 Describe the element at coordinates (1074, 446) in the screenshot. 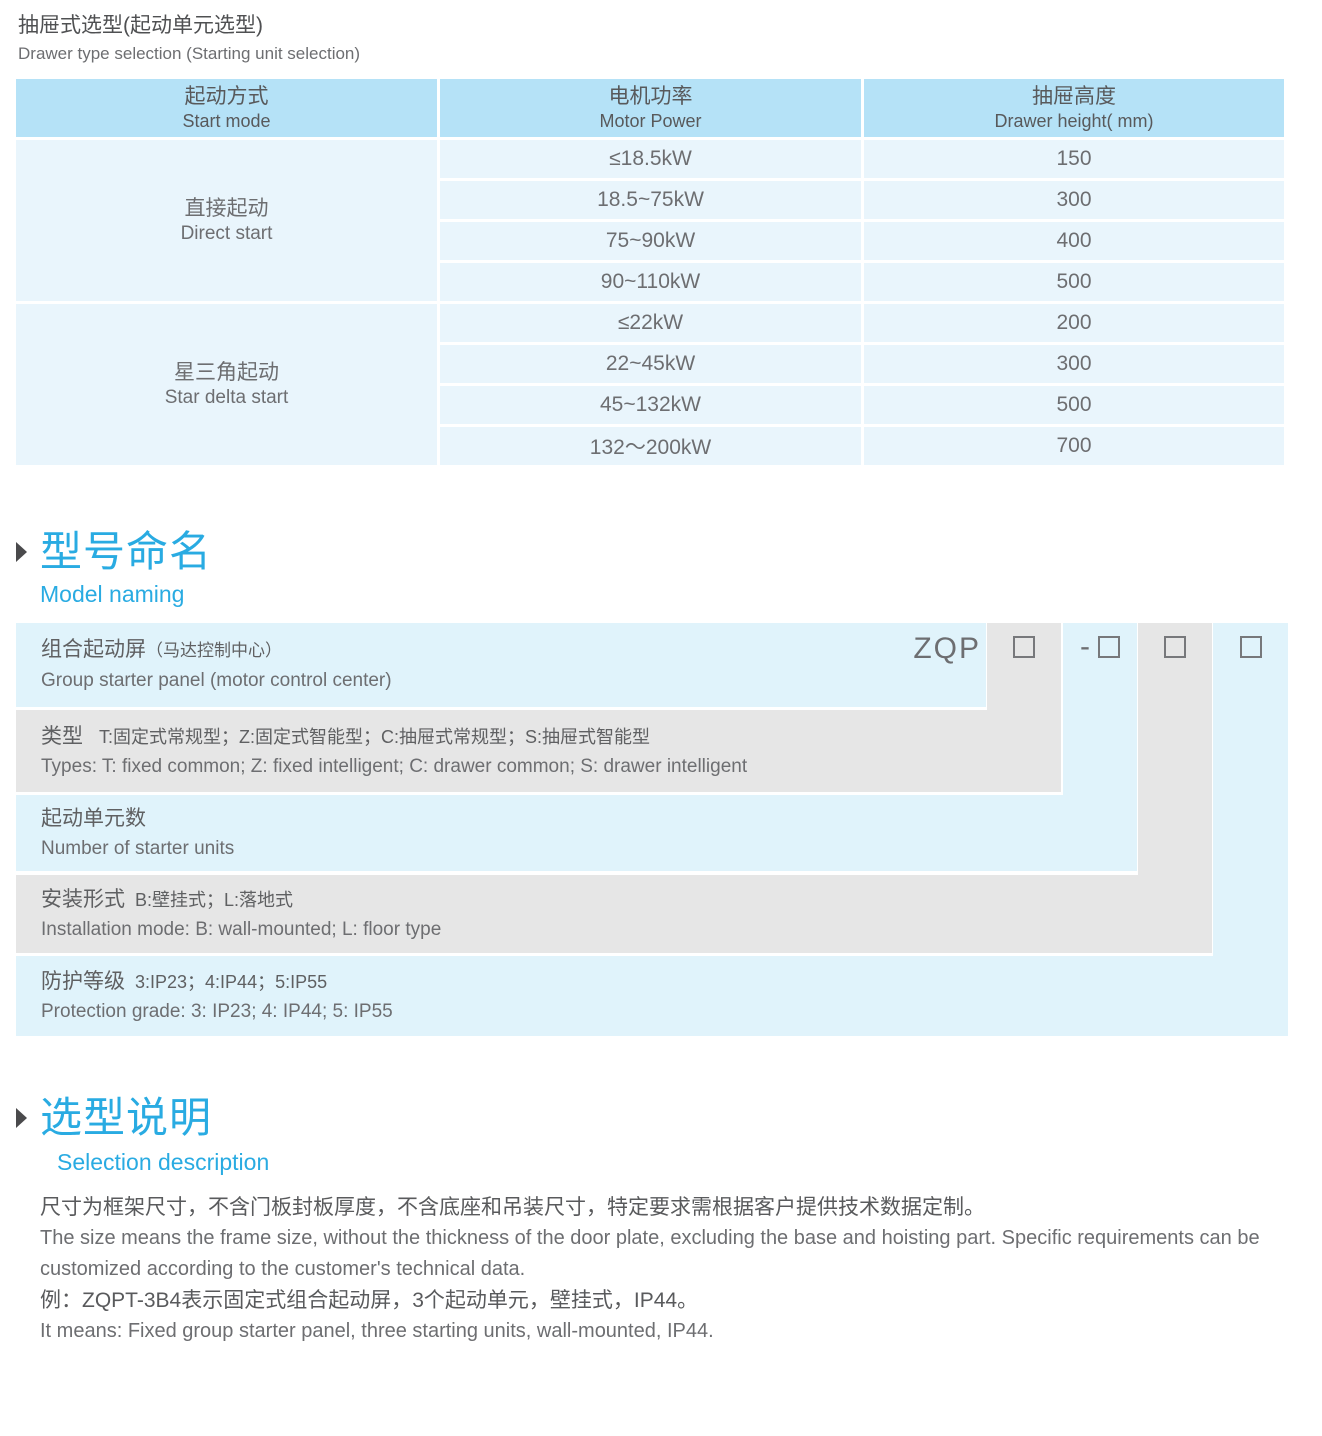

I see `height-cell: 700` at that location.